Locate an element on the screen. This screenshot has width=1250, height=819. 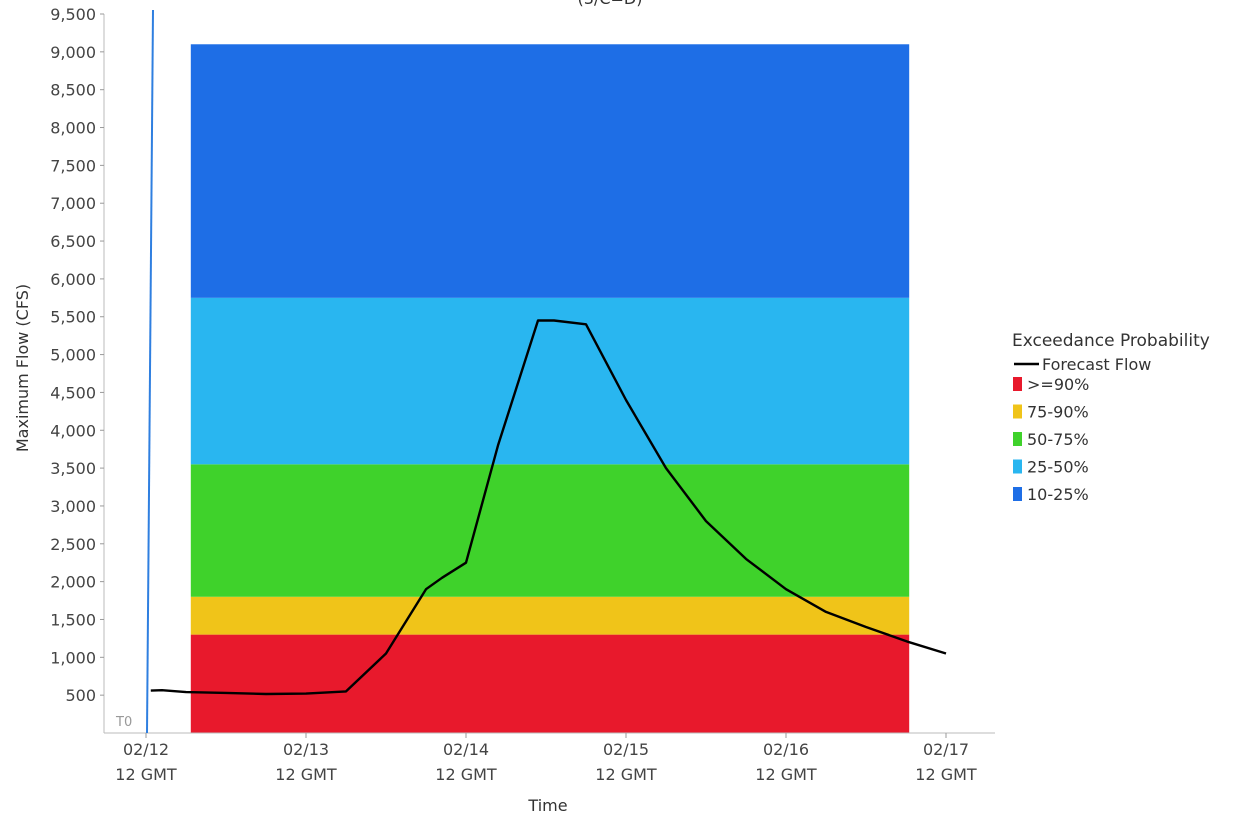
y-tick-label: 7,500 is located at coordinates (73, 165).